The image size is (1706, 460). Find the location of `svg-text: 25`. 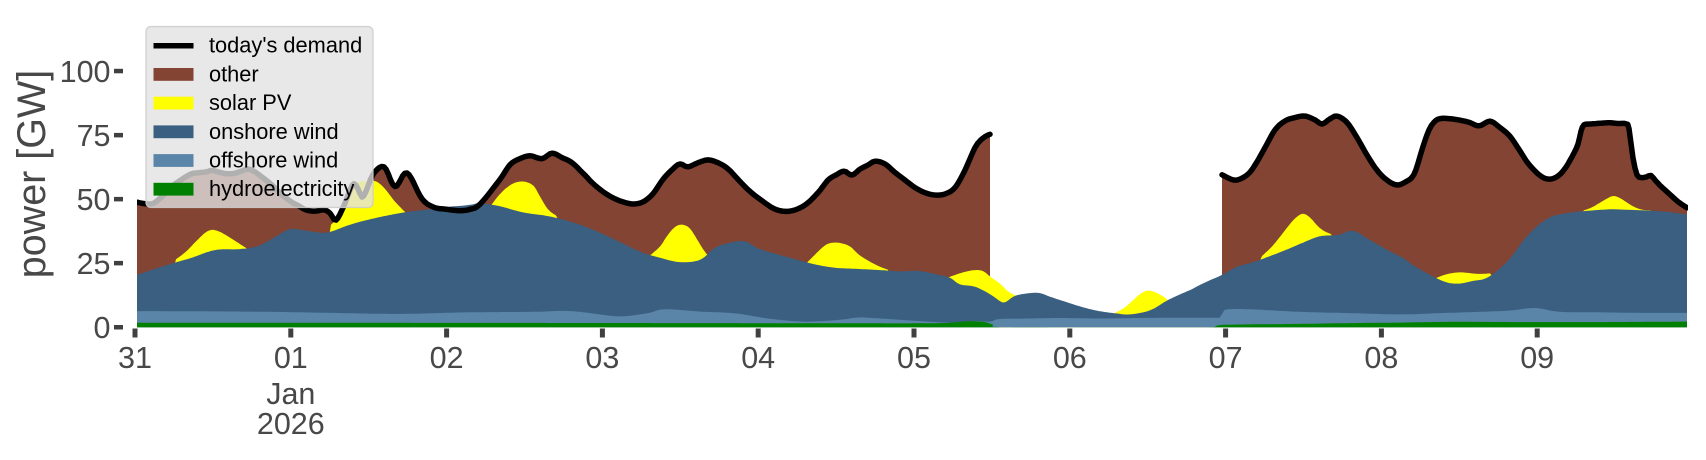

svg-text: 25 is located at coordinates (94, 264).